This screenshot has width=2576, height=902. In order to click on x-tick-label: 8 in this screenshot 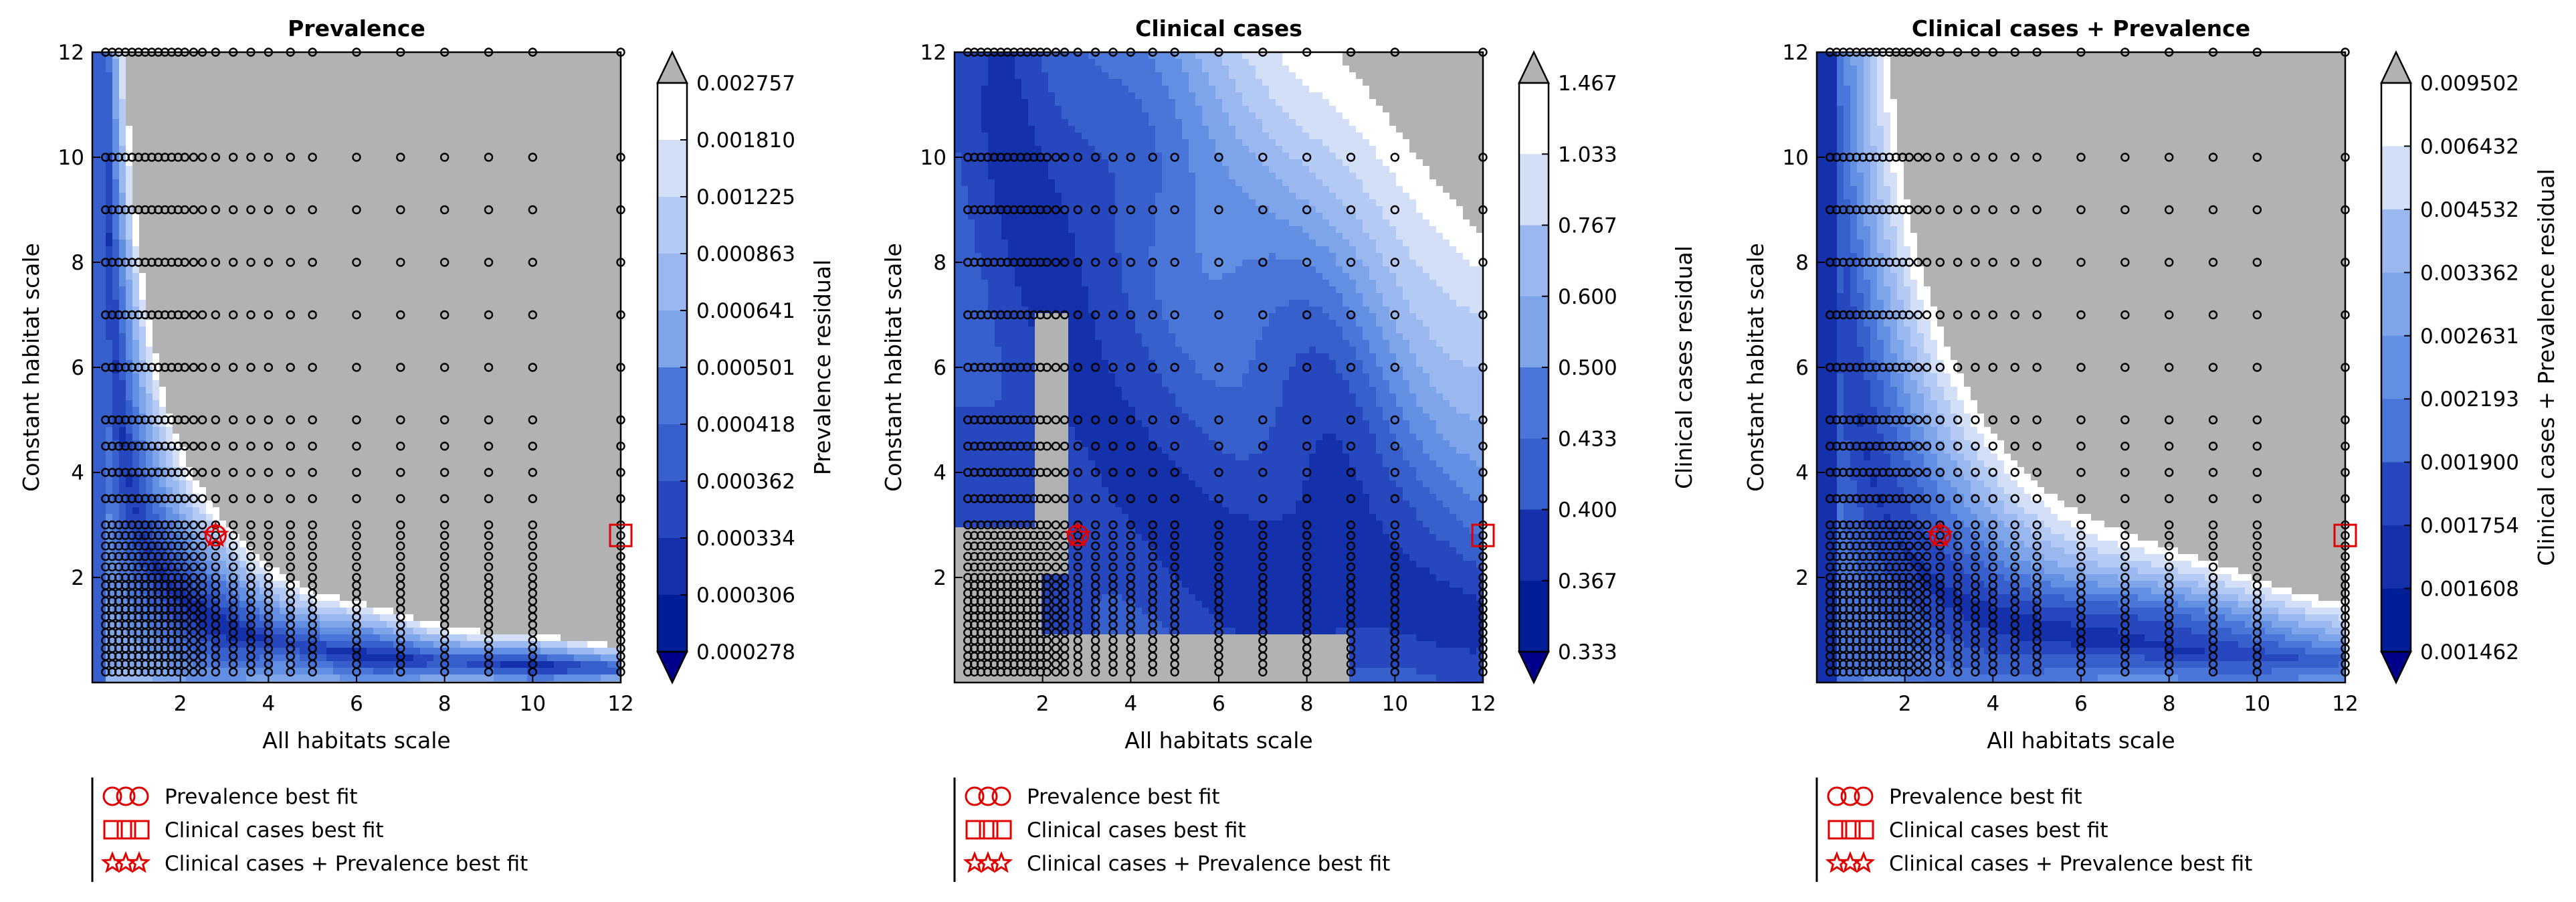, I will do `click(1307, 704)`.